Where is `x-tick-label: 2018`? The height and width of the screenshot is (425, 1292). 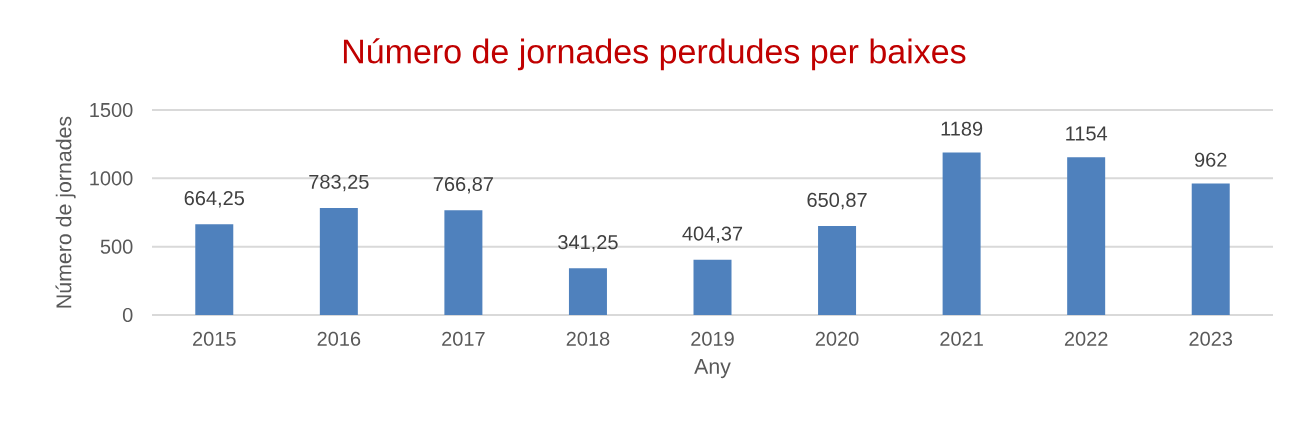 x-tick-label: 2018 is located at coordinates (588, 338).